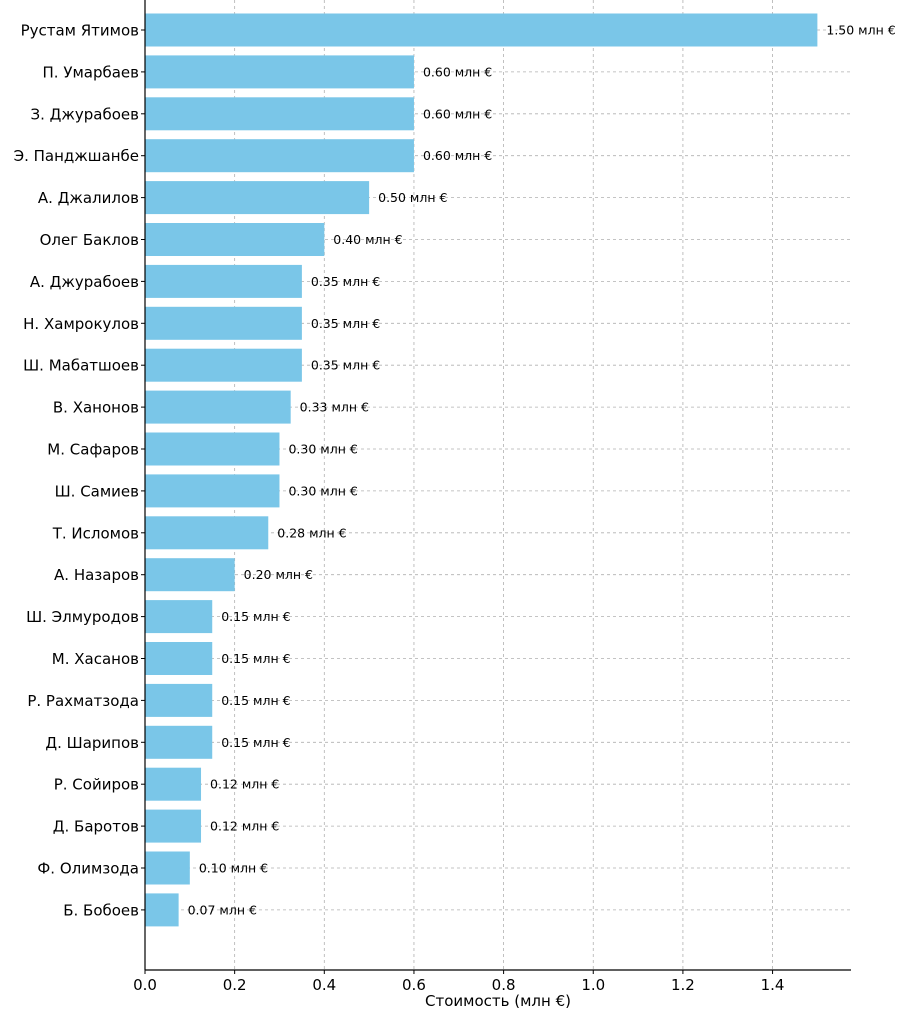 The width and height of the screenshot is (911, 1024). What do you see at coordinates (82, 617) in the screenshot?
I see `category-label: Ш. Элмуродов` at bounding box center [82, 617].